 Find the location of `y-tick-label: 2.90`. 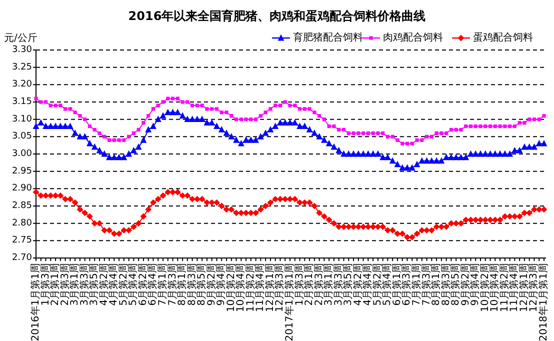

y-tick-label: 2.90 is located at coordinates (22, 189).